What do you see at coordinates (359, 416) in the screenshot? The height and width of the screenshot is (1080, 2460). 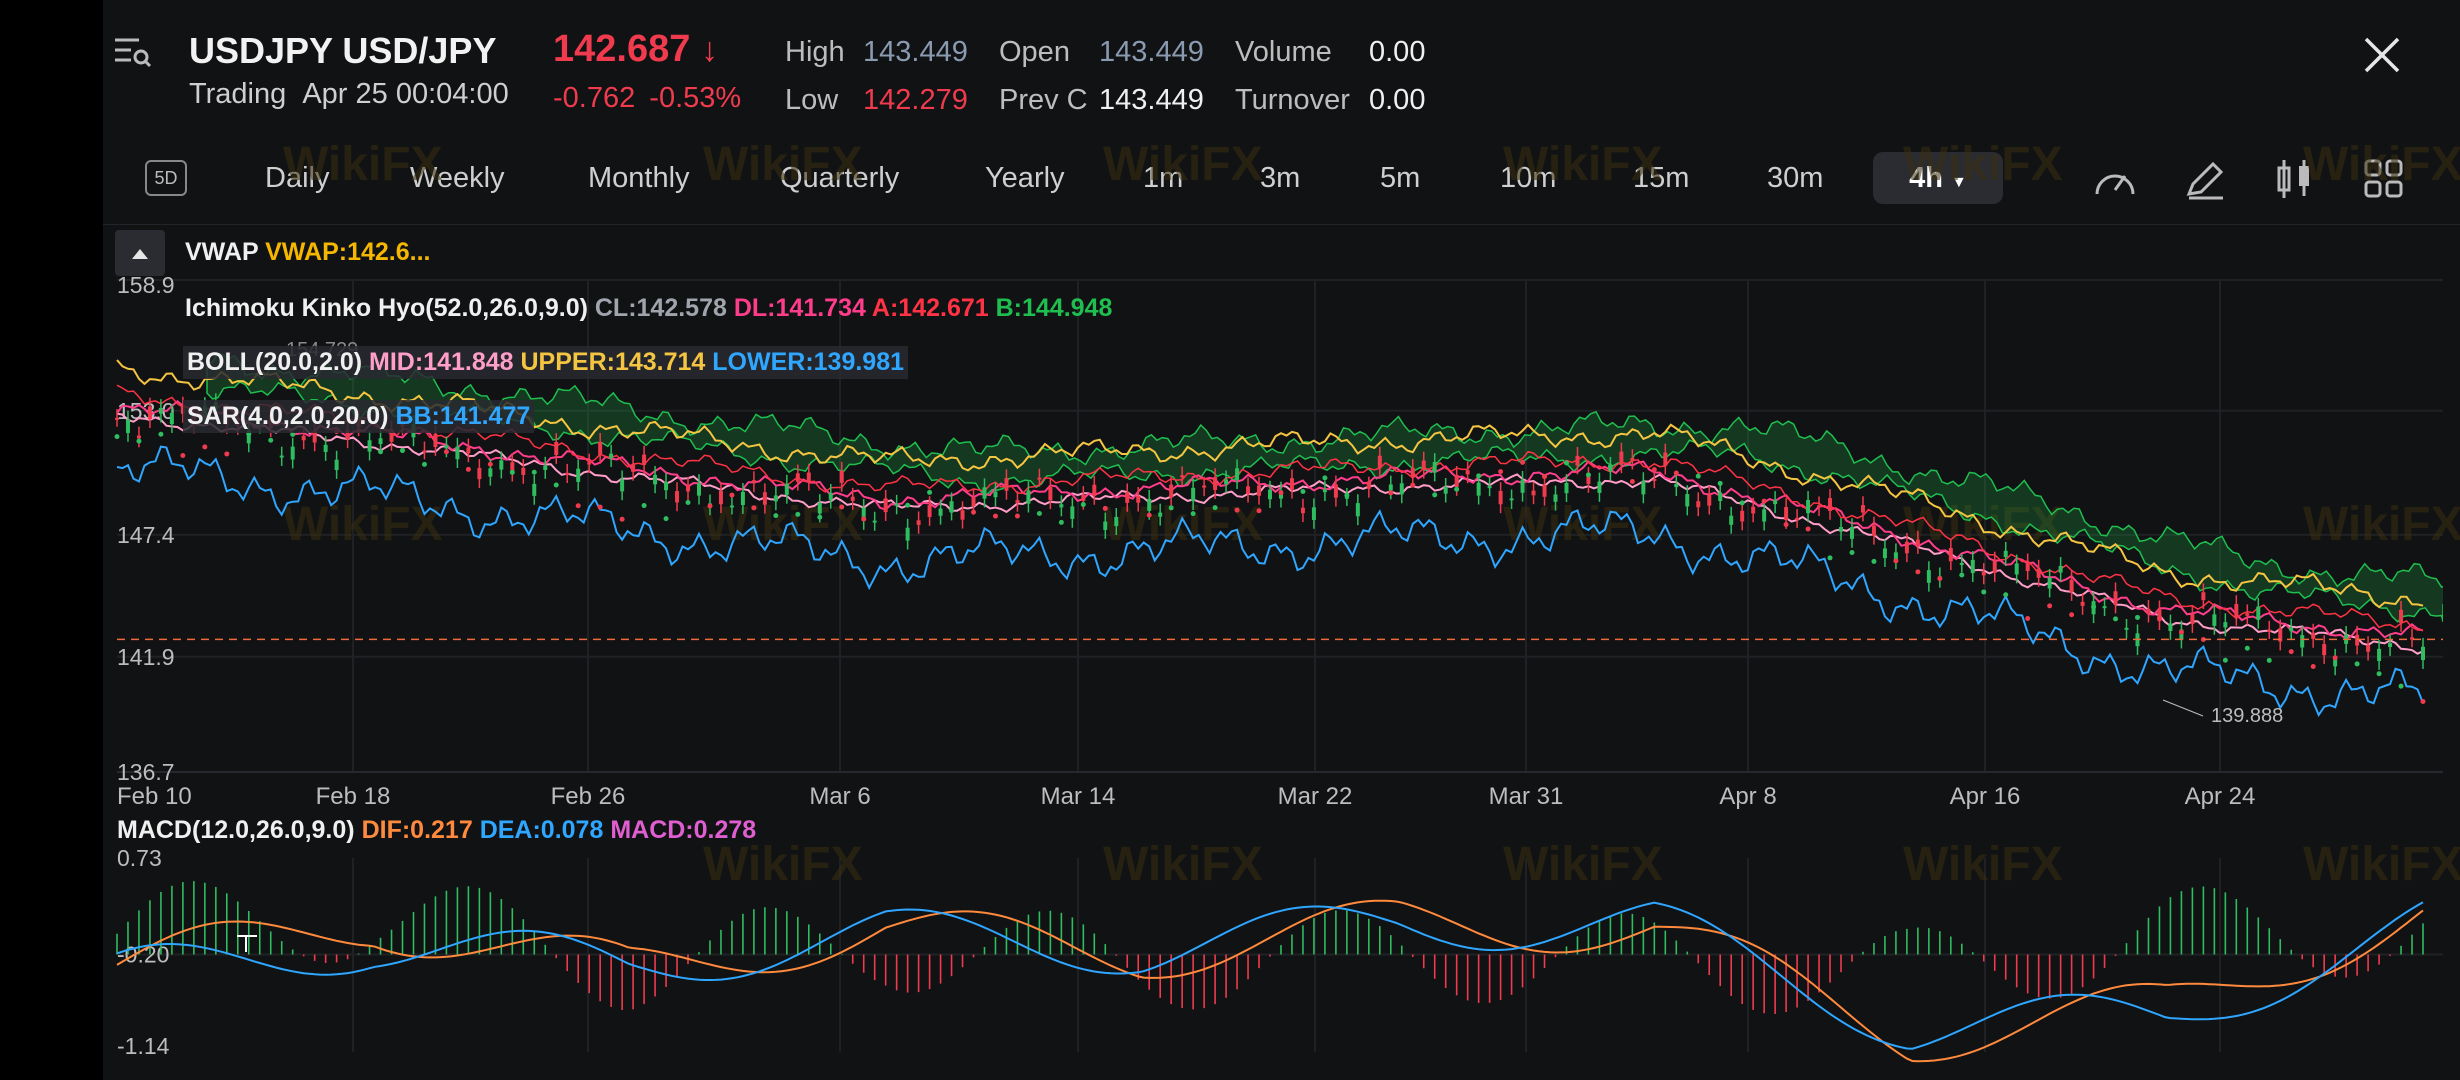 I see `sar-legend: SAR(4.0,2.0,20.0) BB:141.477` at bounding box center [359, 416].